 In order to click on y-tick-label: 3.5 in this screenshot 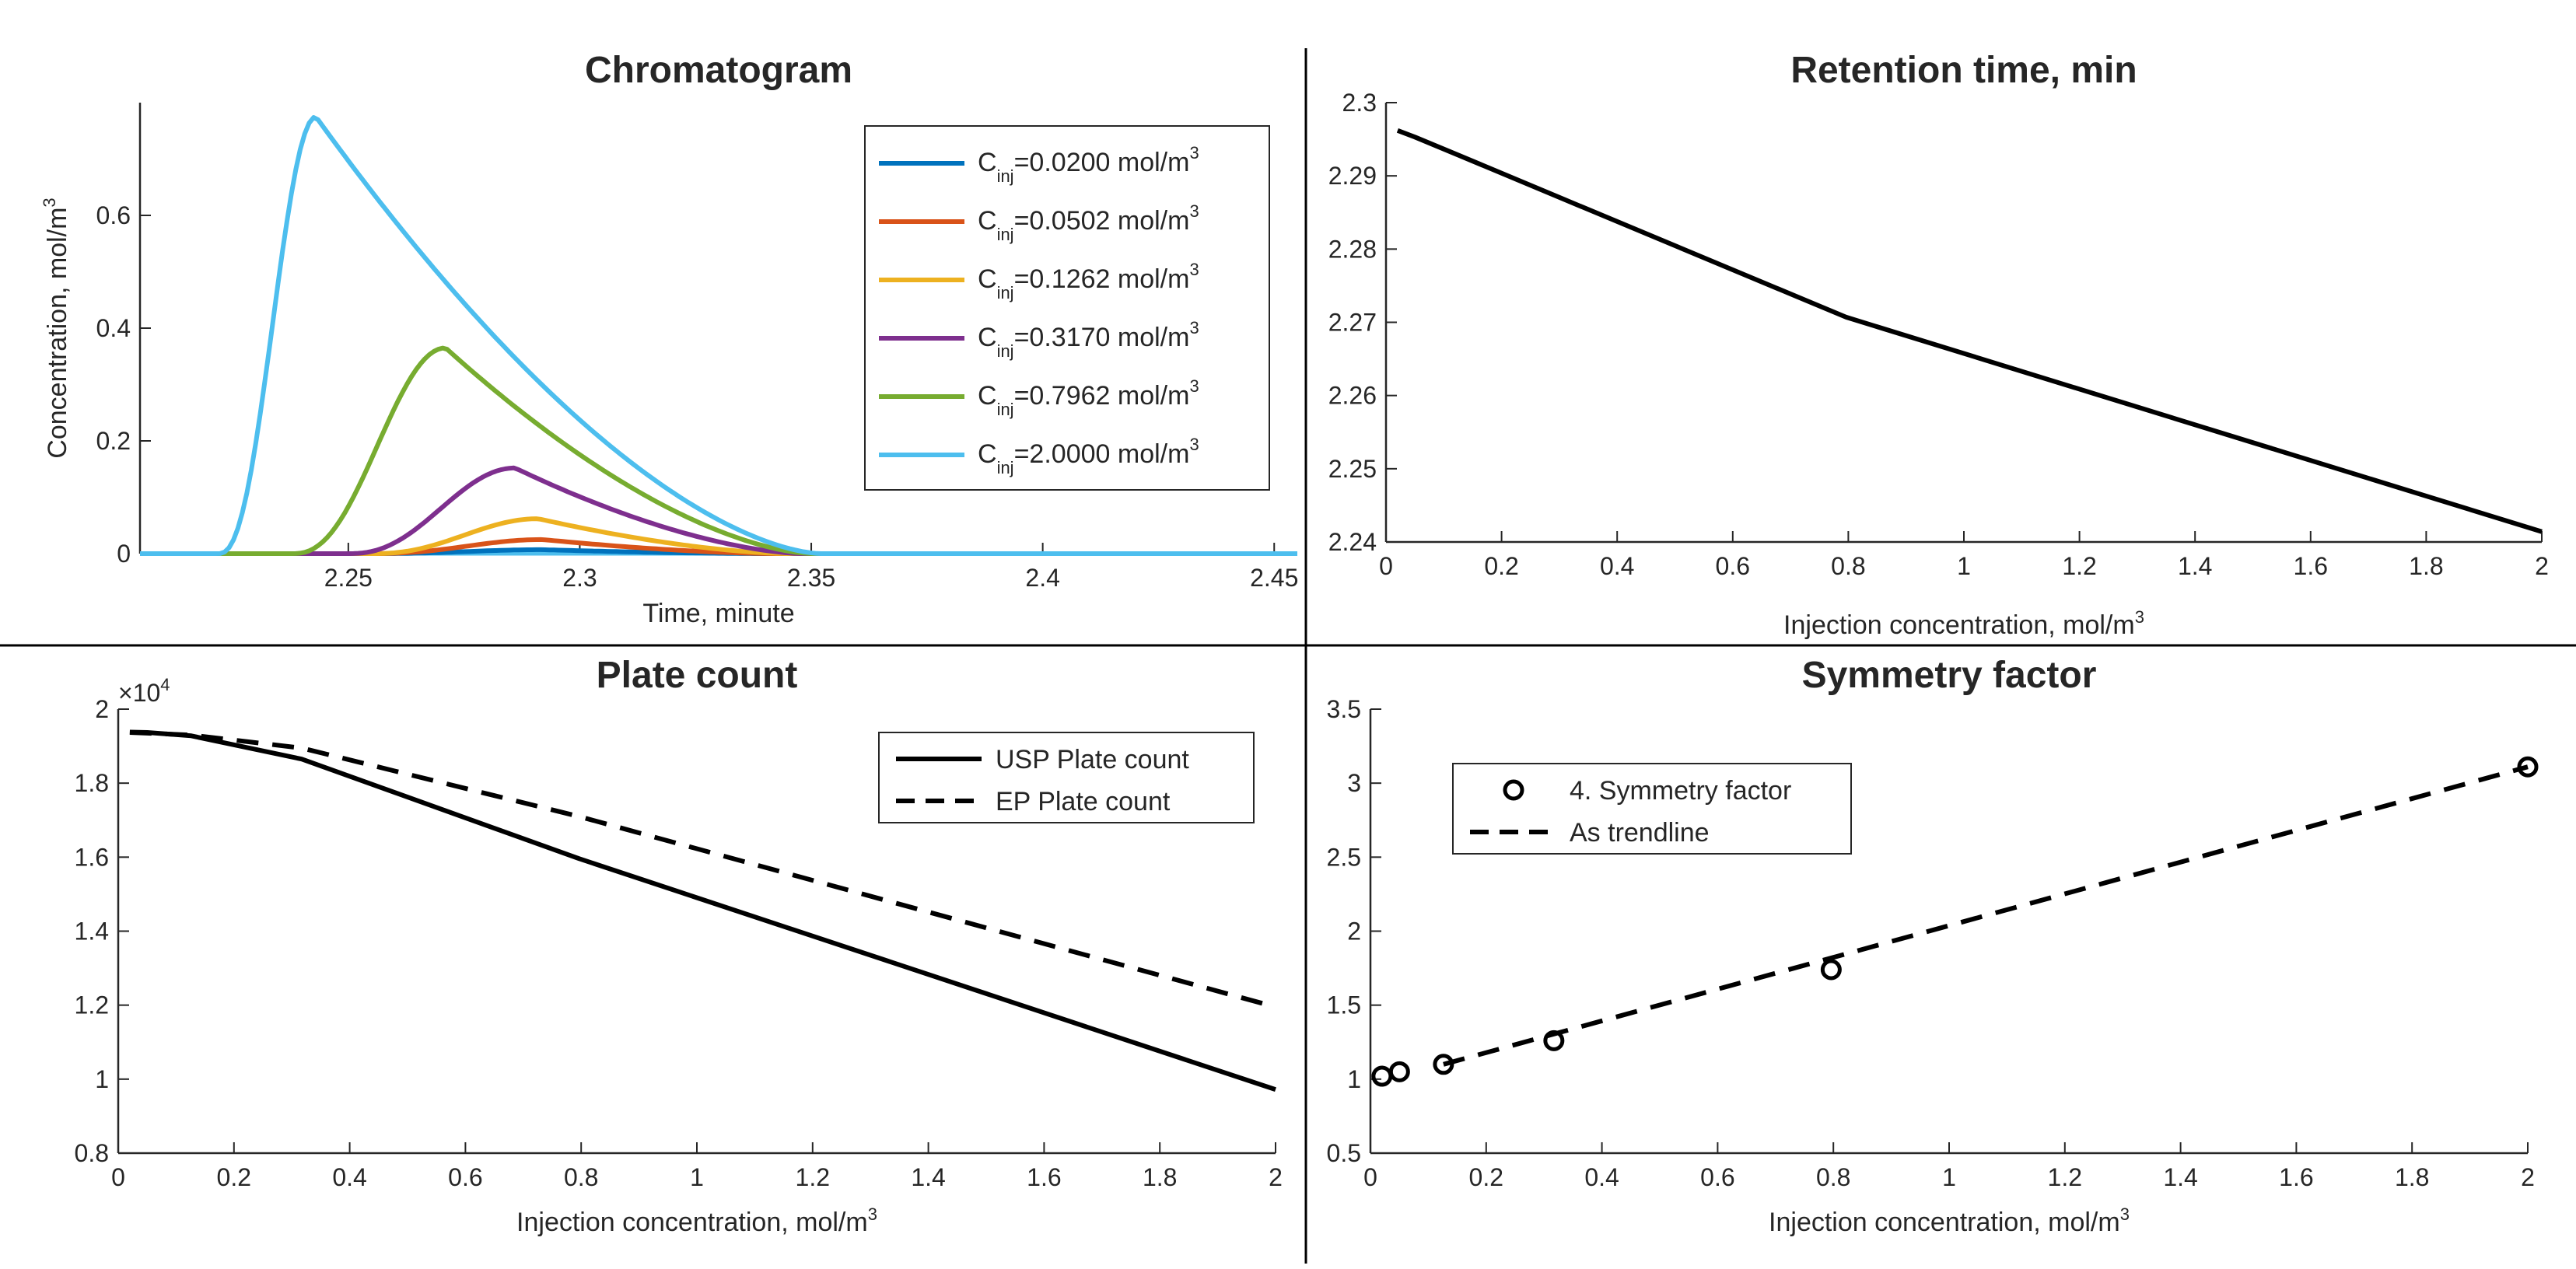, I will do `click(1344, 709)`.